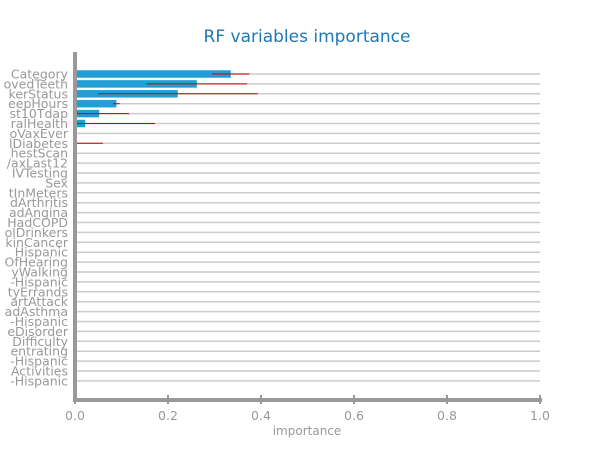  I want to click on category-label: adAsthma, so click(36, 311).